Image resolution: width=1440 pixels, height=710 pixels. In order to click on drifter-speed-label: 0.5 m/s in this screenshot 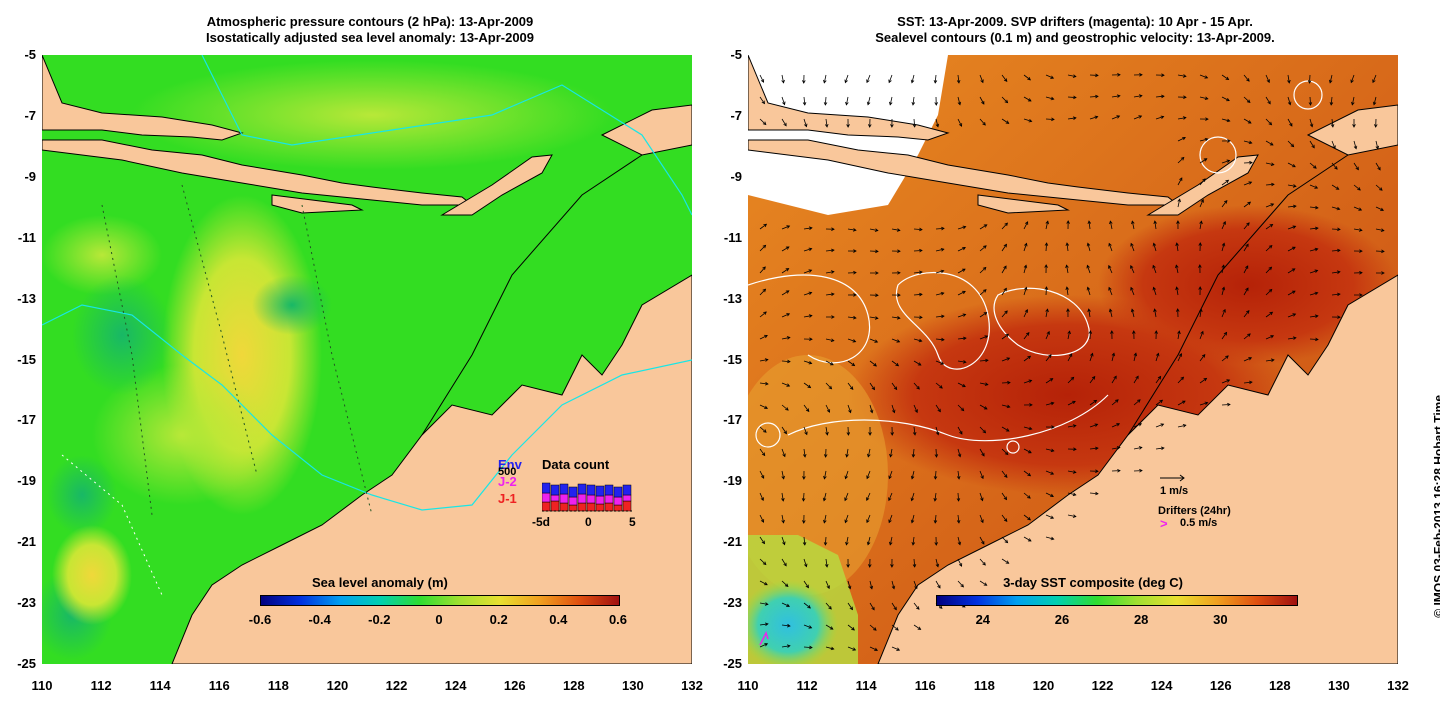, I will do `click(1199, 523)`.